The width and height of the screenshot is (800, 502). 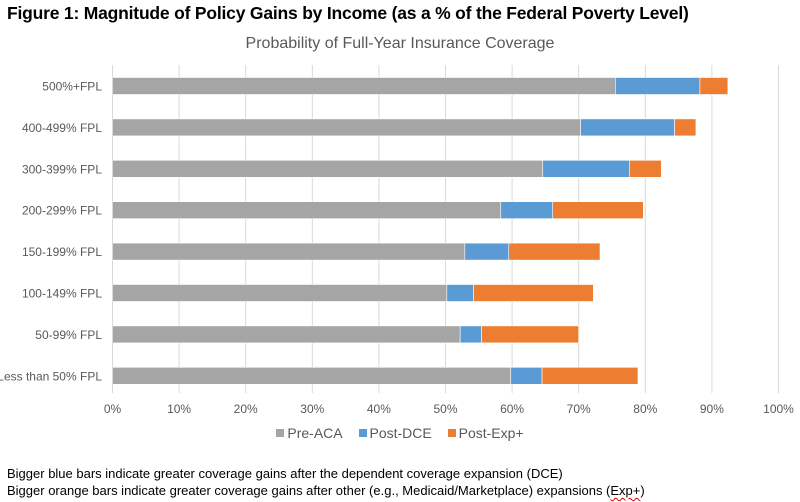 I want to click on bar-post-exp-200-299-fpl, so click(x=598, y=210).